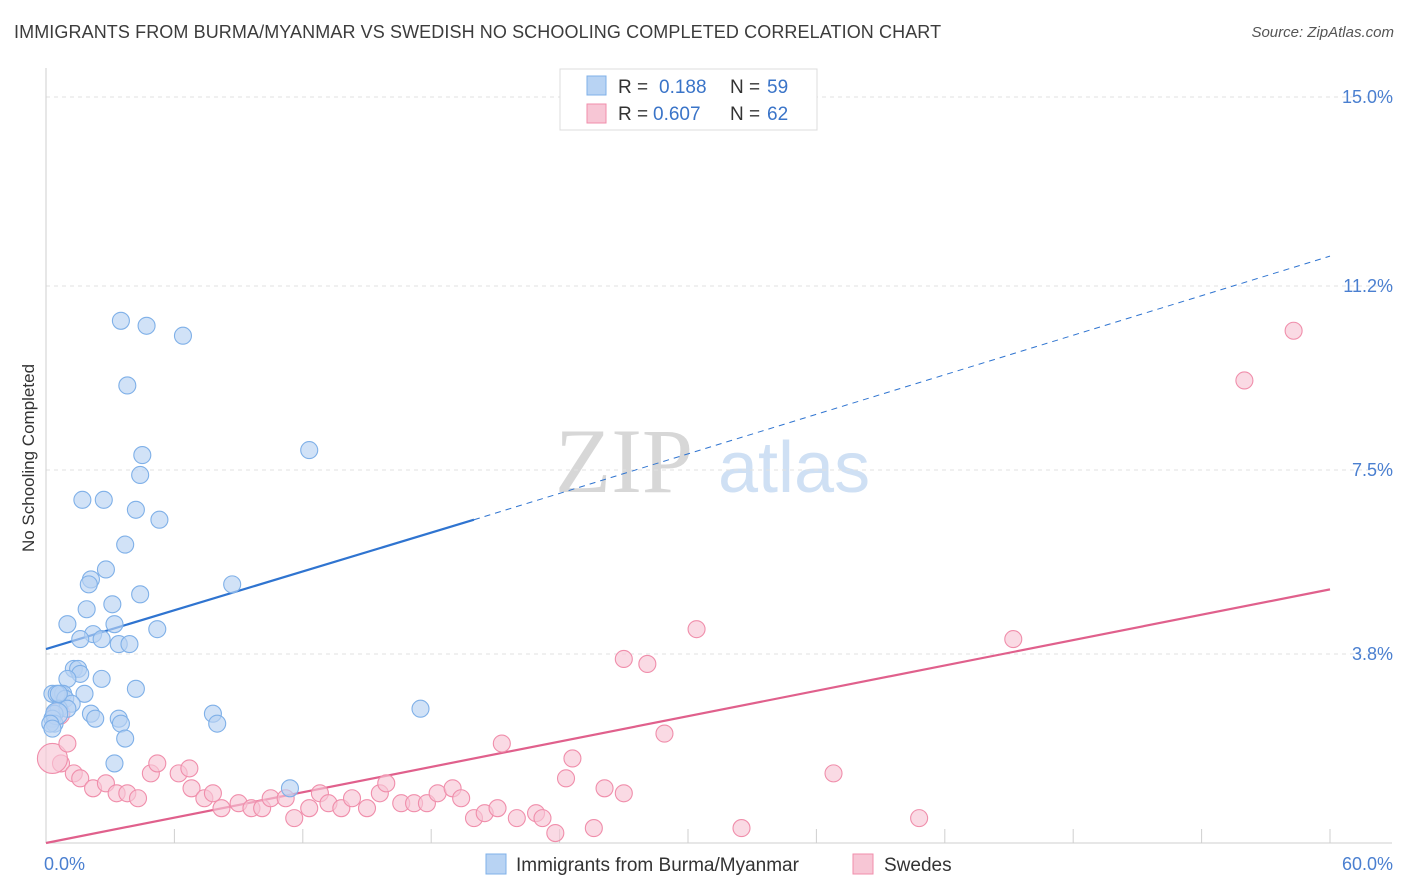 This screenshot has width=1406, height=892. Describe the element at coordinates (496, 864) in the screenshot. I see `bottom-legend-swatch-burma` at that location.